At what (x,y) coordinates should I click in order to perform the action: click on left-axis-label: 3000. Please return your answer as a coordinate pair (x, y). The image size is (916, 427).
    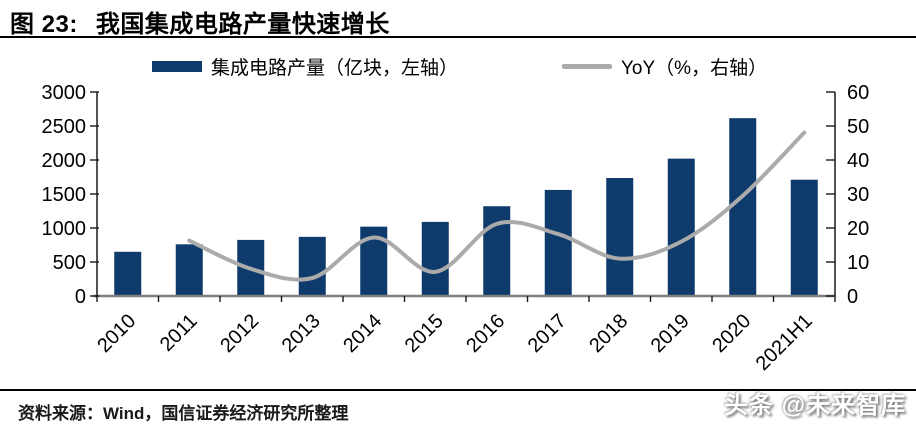
    Looking at the image, I should click on (64, 93).